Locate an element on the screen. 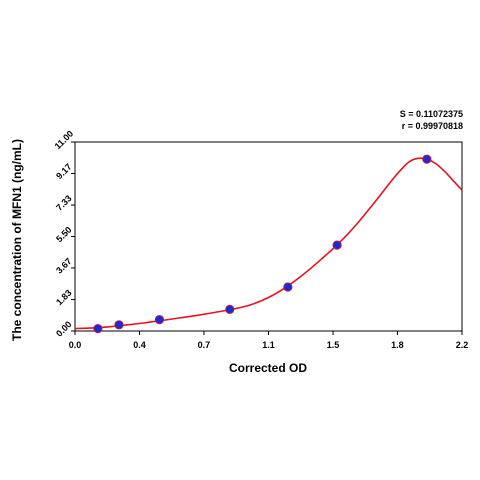 This screenshot has height=480, width=480. x-tick-label: 1.8 is located at coordinates (397, 345).